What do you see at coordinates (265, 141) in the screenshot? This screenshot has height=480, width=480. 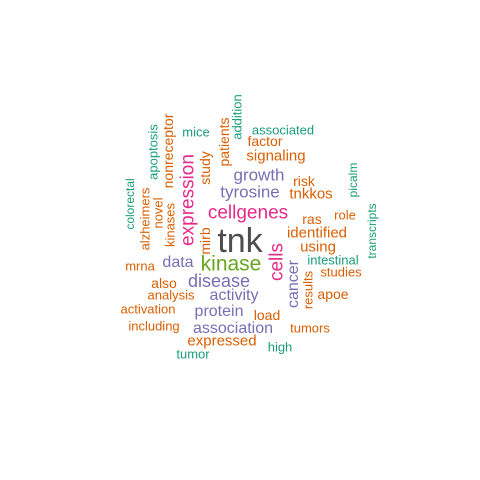 I see `word-factor: factor` at bounding box center [265, 141].